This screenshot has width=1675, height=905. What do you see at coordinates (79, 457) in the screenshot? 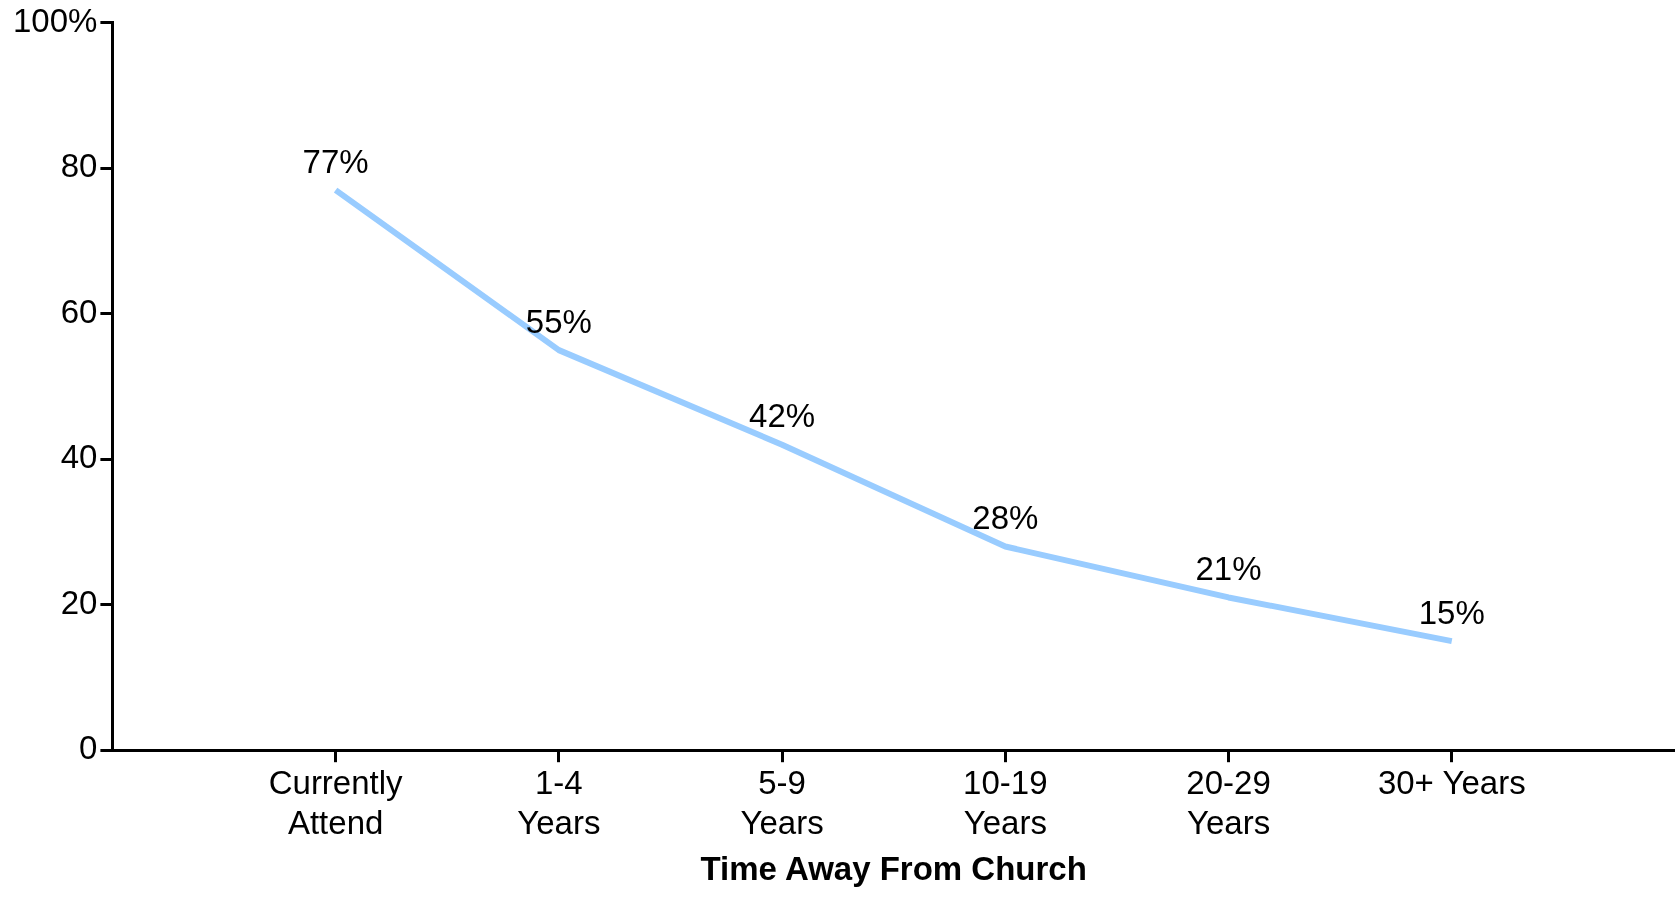
I see `y-tick-label: 40` at bounding box center [79, 457].